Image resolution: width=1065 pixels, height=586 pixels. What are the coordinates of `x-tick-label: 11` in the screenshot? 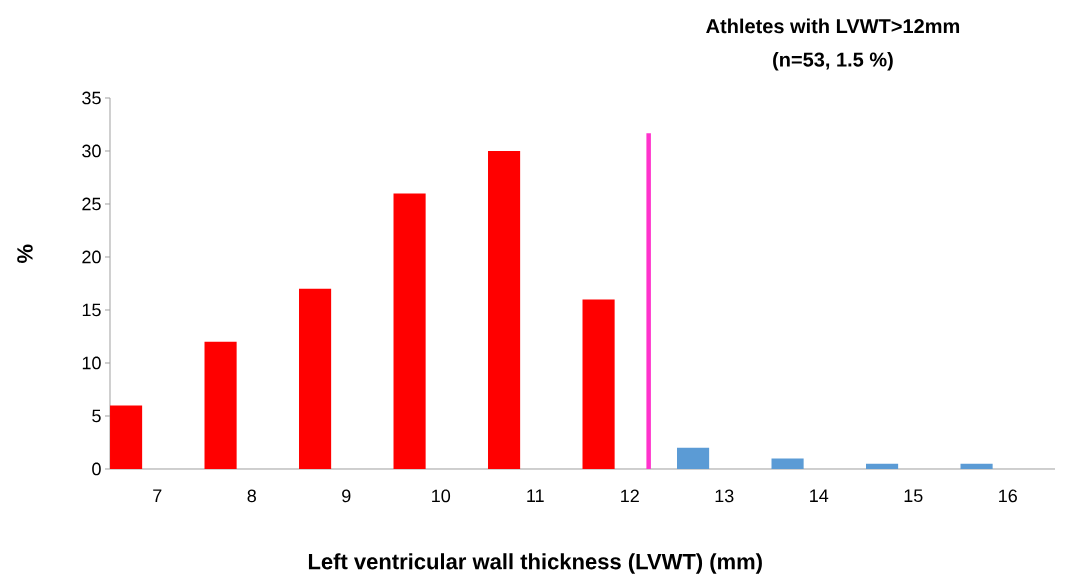 It's located at (535, 495).